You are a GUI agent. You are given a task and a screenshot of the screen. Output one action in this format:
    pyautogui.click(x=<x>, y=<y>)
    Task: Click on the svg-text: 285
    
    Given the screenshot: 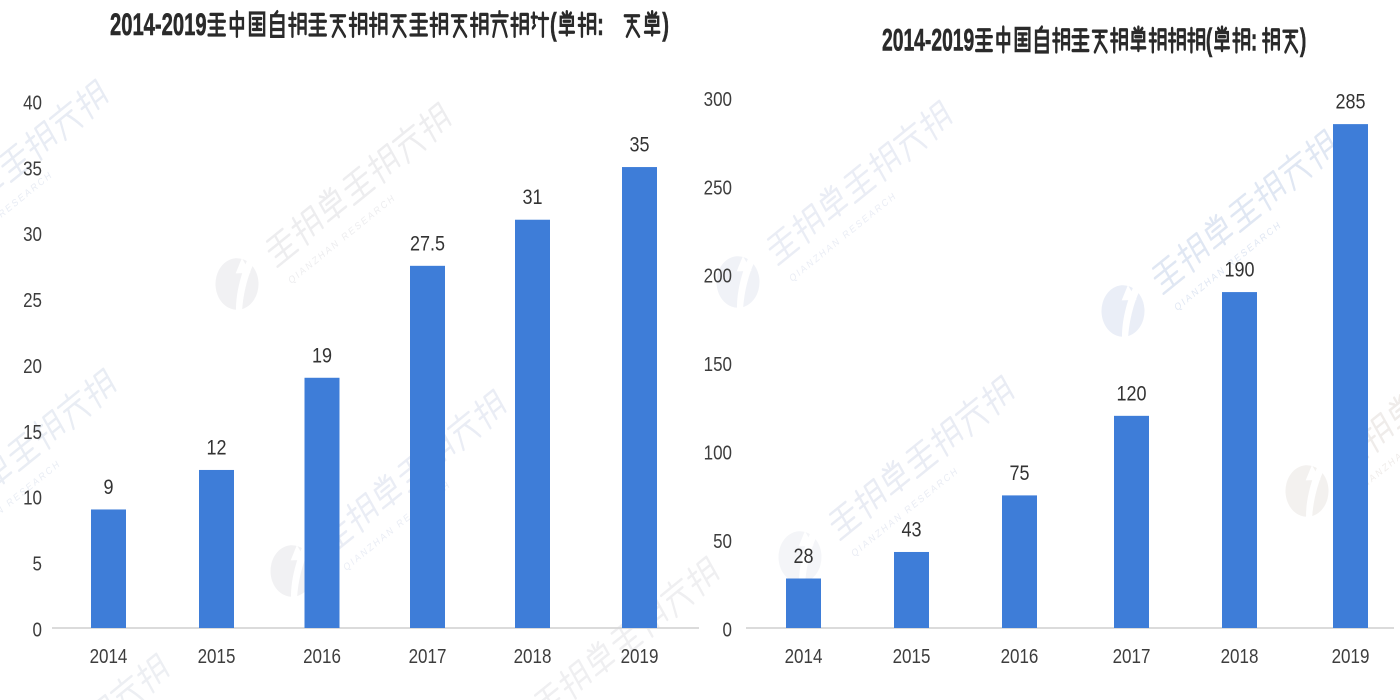 What is the action you would take?
    pyautogui.click(x=1350, y=102)
    